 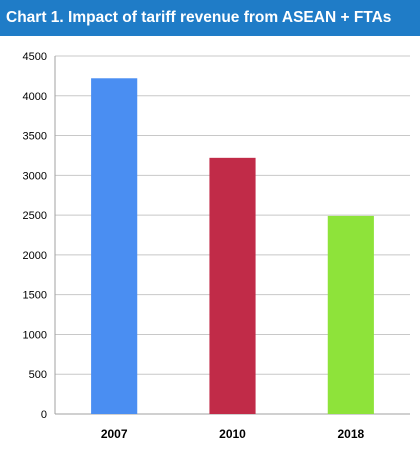 What do you see at coordinates (35, 97) in the screenshot?
I see `y-tick-label: 4000` at bounding box center [35, 97].